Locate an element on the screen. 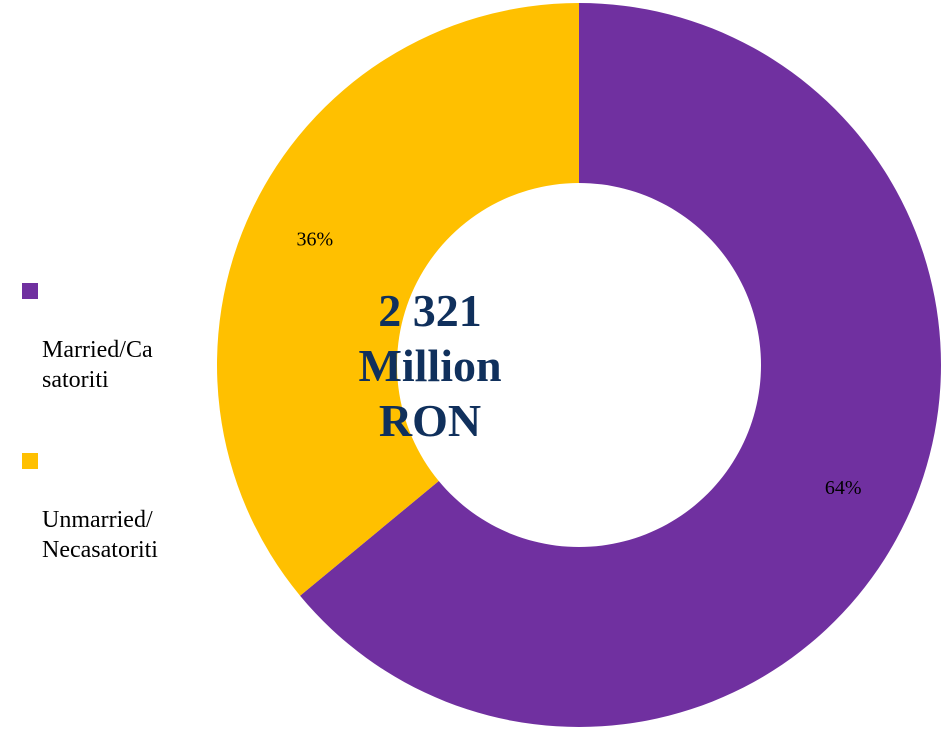 The width and height of the screenshot is (945, 731). center-total-unit-currency: RON is located at coordinates (430, 420).